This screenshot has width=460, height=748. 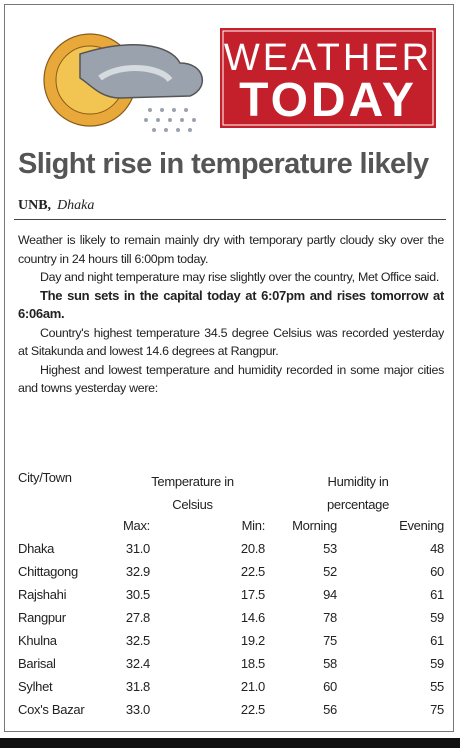 What do you see at coordinates (192, 493) in the screenshot?
I see `column-header: Temperature in Celsius` at bounding box center [192, 493].